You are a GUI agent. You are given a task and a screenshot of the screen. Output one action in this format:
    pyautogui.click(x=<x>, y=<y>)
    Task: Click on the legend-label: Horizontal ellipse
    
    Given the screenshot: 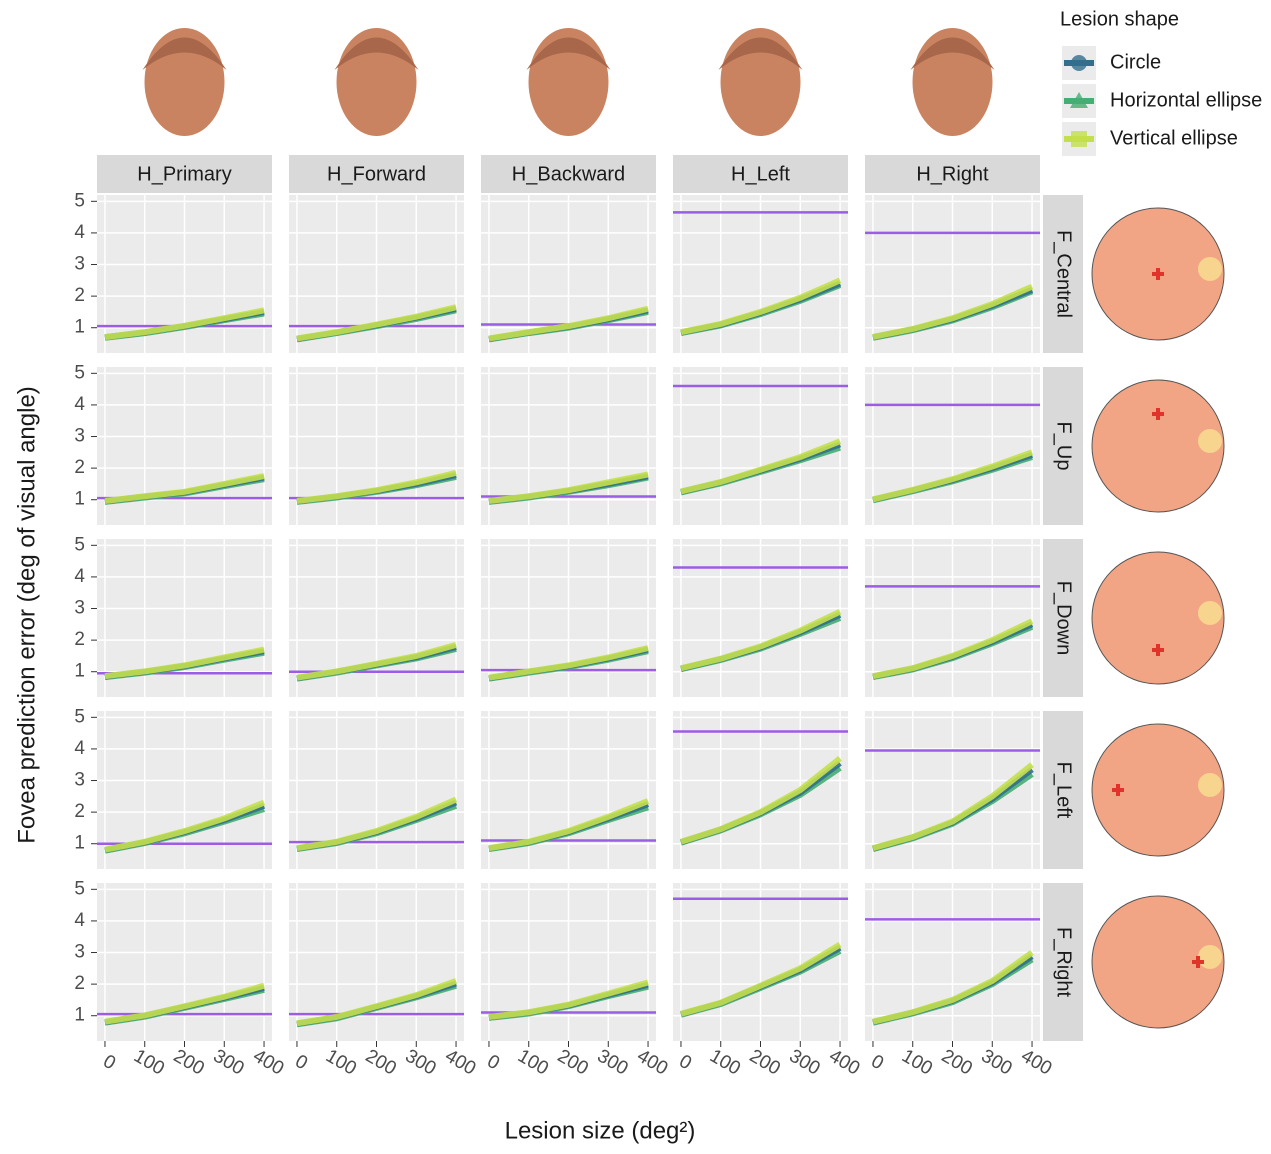 What is the action you would take?
    pyautogui.click(x=1186, y=100)
    